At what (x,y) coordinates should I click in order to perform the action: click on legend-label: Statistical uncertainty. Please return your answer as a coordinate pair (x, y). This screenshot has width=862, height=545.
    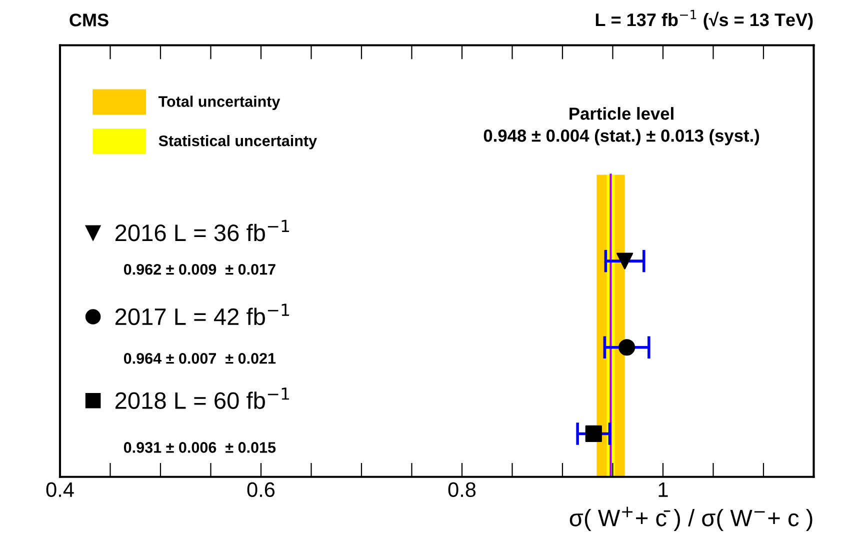
    Looking at the image, I should click on (237, 142).